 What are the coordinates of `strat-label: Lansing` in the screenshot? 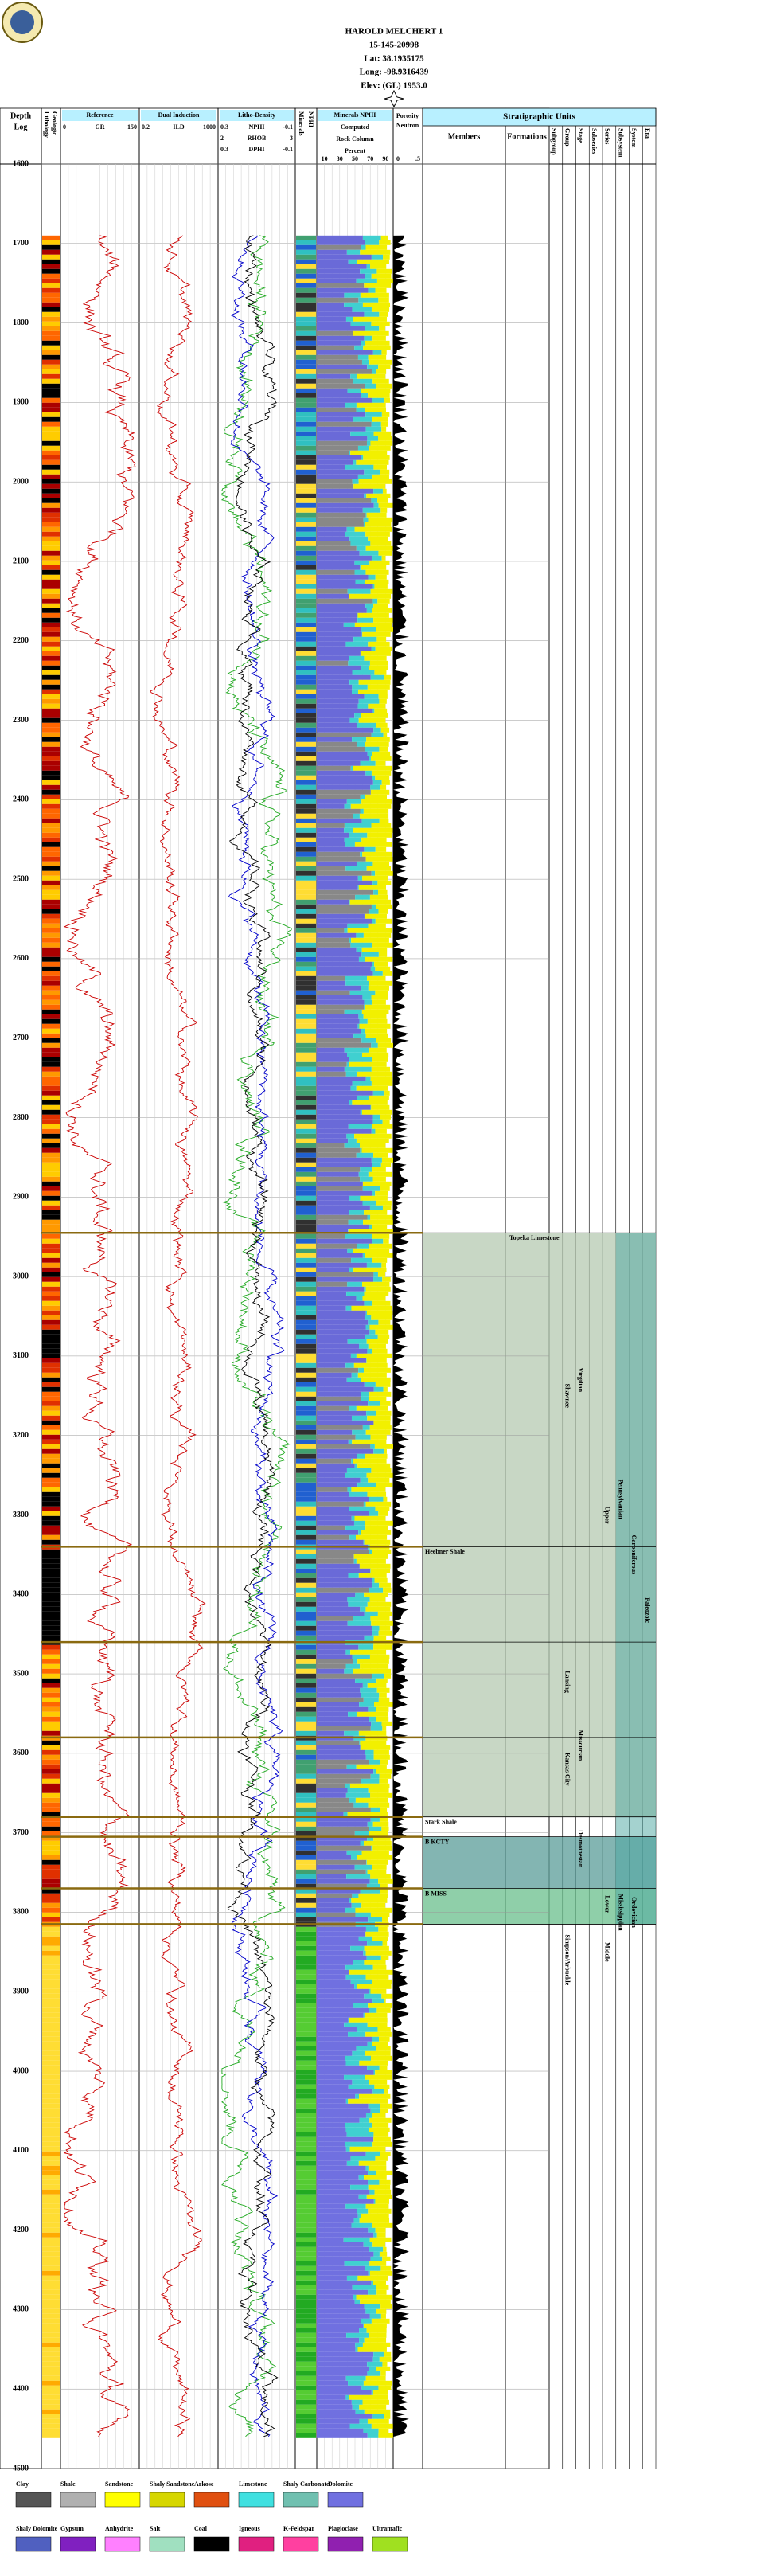 It's located at (567, 1682).